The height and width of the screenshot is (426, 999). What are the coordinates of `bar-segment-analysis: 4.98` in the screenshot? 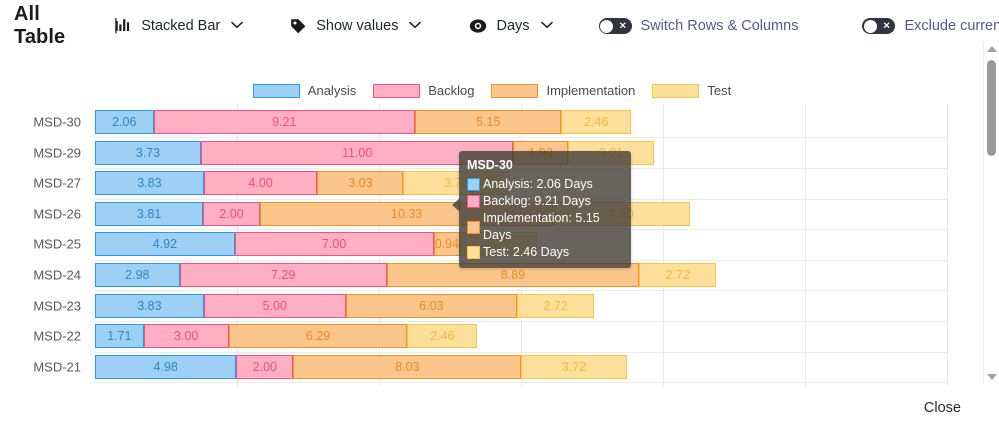 It's located at (166, 366).